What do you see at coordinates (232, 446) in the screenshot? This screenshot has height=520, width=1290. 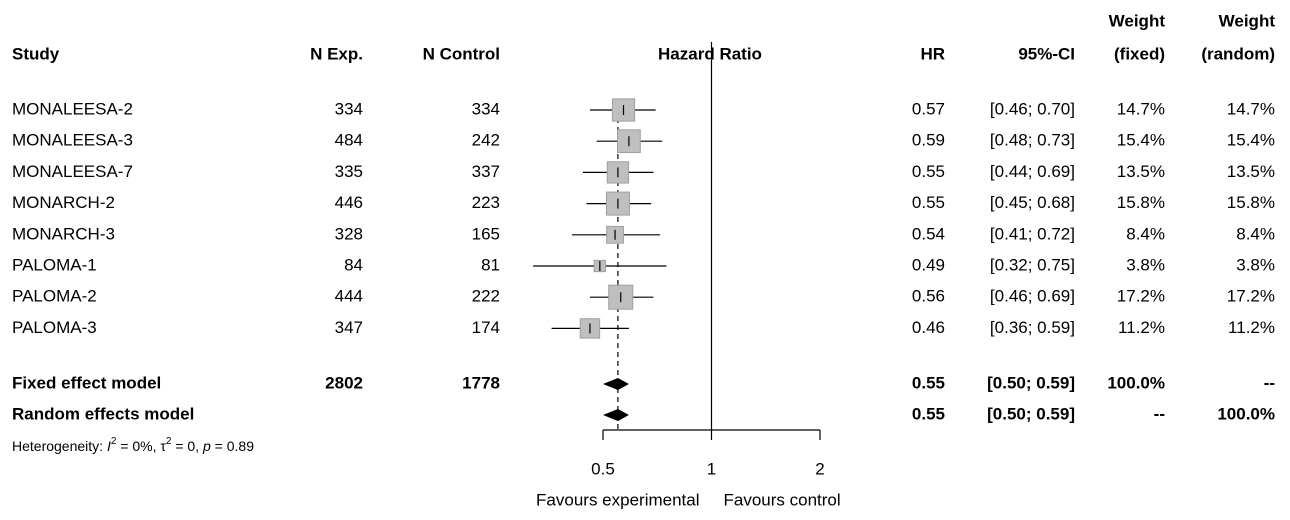 I see `heterogeneity-part: = 0.89` at bounding box center [232, 446].